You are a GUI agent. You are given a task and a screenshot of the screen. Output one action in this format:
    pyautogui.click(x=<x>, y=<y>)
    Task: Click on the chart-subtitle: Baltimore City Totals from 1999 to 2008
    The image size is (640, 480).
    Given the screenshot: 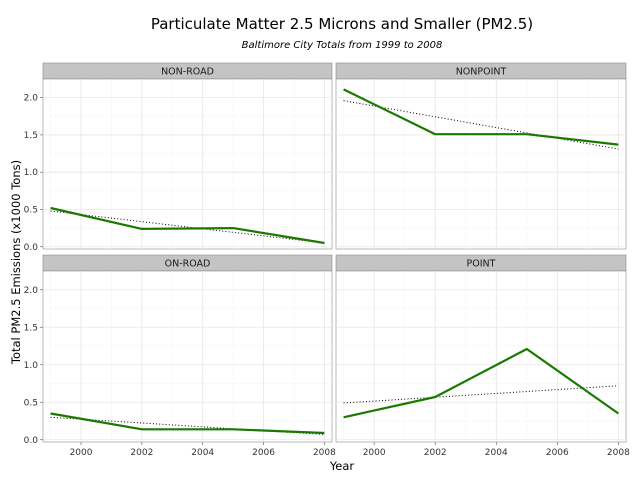 What is the action you would take?
    pyautogui.click(x=342, y=45)
    